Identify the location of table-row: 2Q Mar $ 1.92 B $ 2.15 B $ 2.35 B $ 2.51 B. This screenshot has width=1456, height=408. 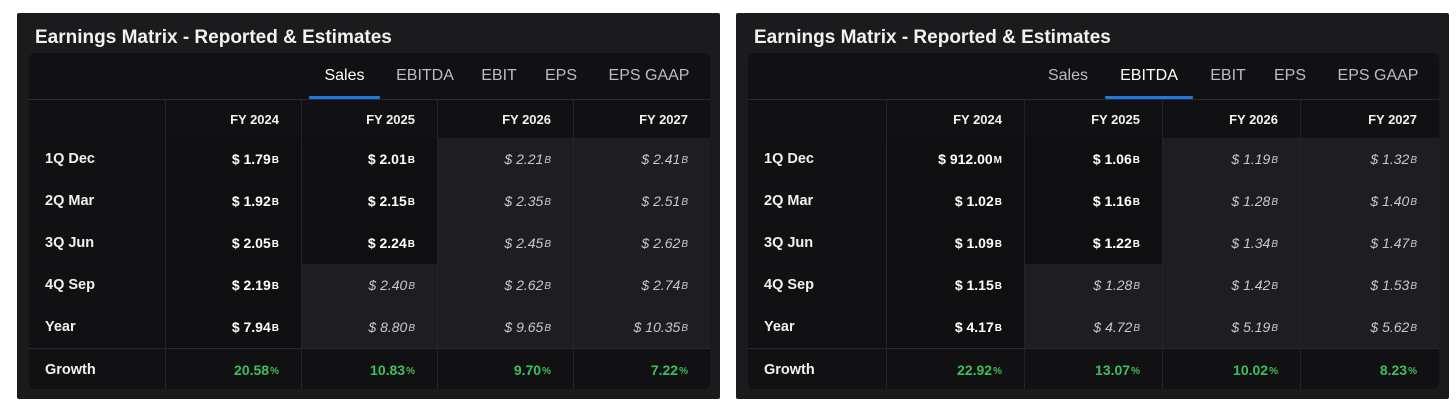
(369, 201).